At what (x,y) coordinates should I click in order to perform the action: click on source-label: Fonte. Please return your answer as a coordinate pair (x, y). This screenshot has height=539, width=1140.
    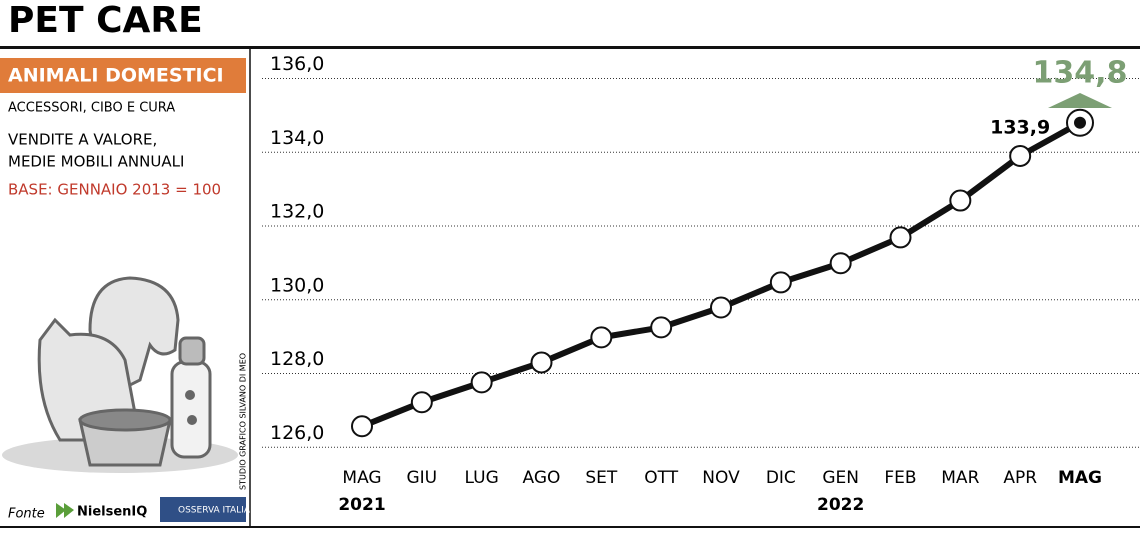
    Looking at the image, I should click on (26, 514).